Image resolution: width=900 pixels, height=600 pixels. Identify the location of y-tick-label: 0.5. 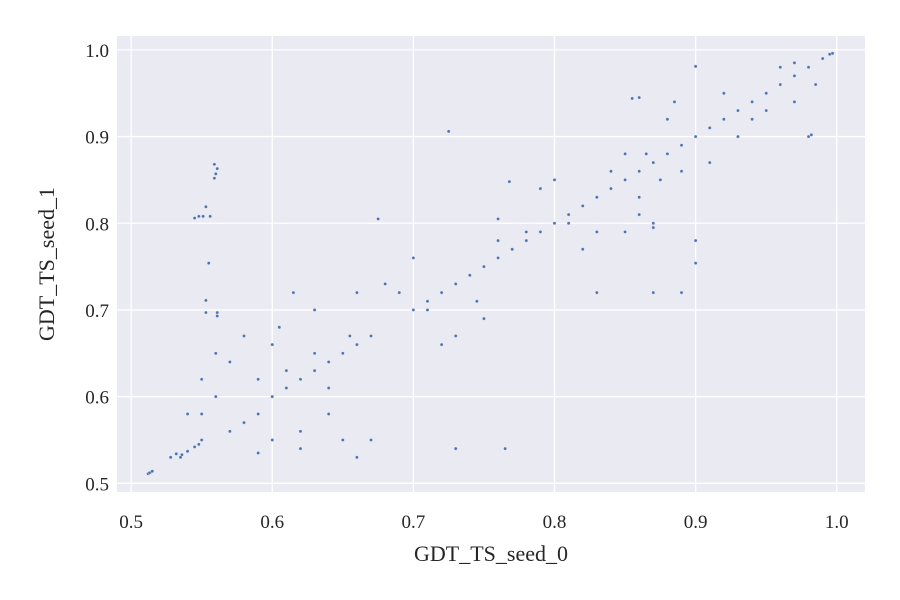
(97, 484).